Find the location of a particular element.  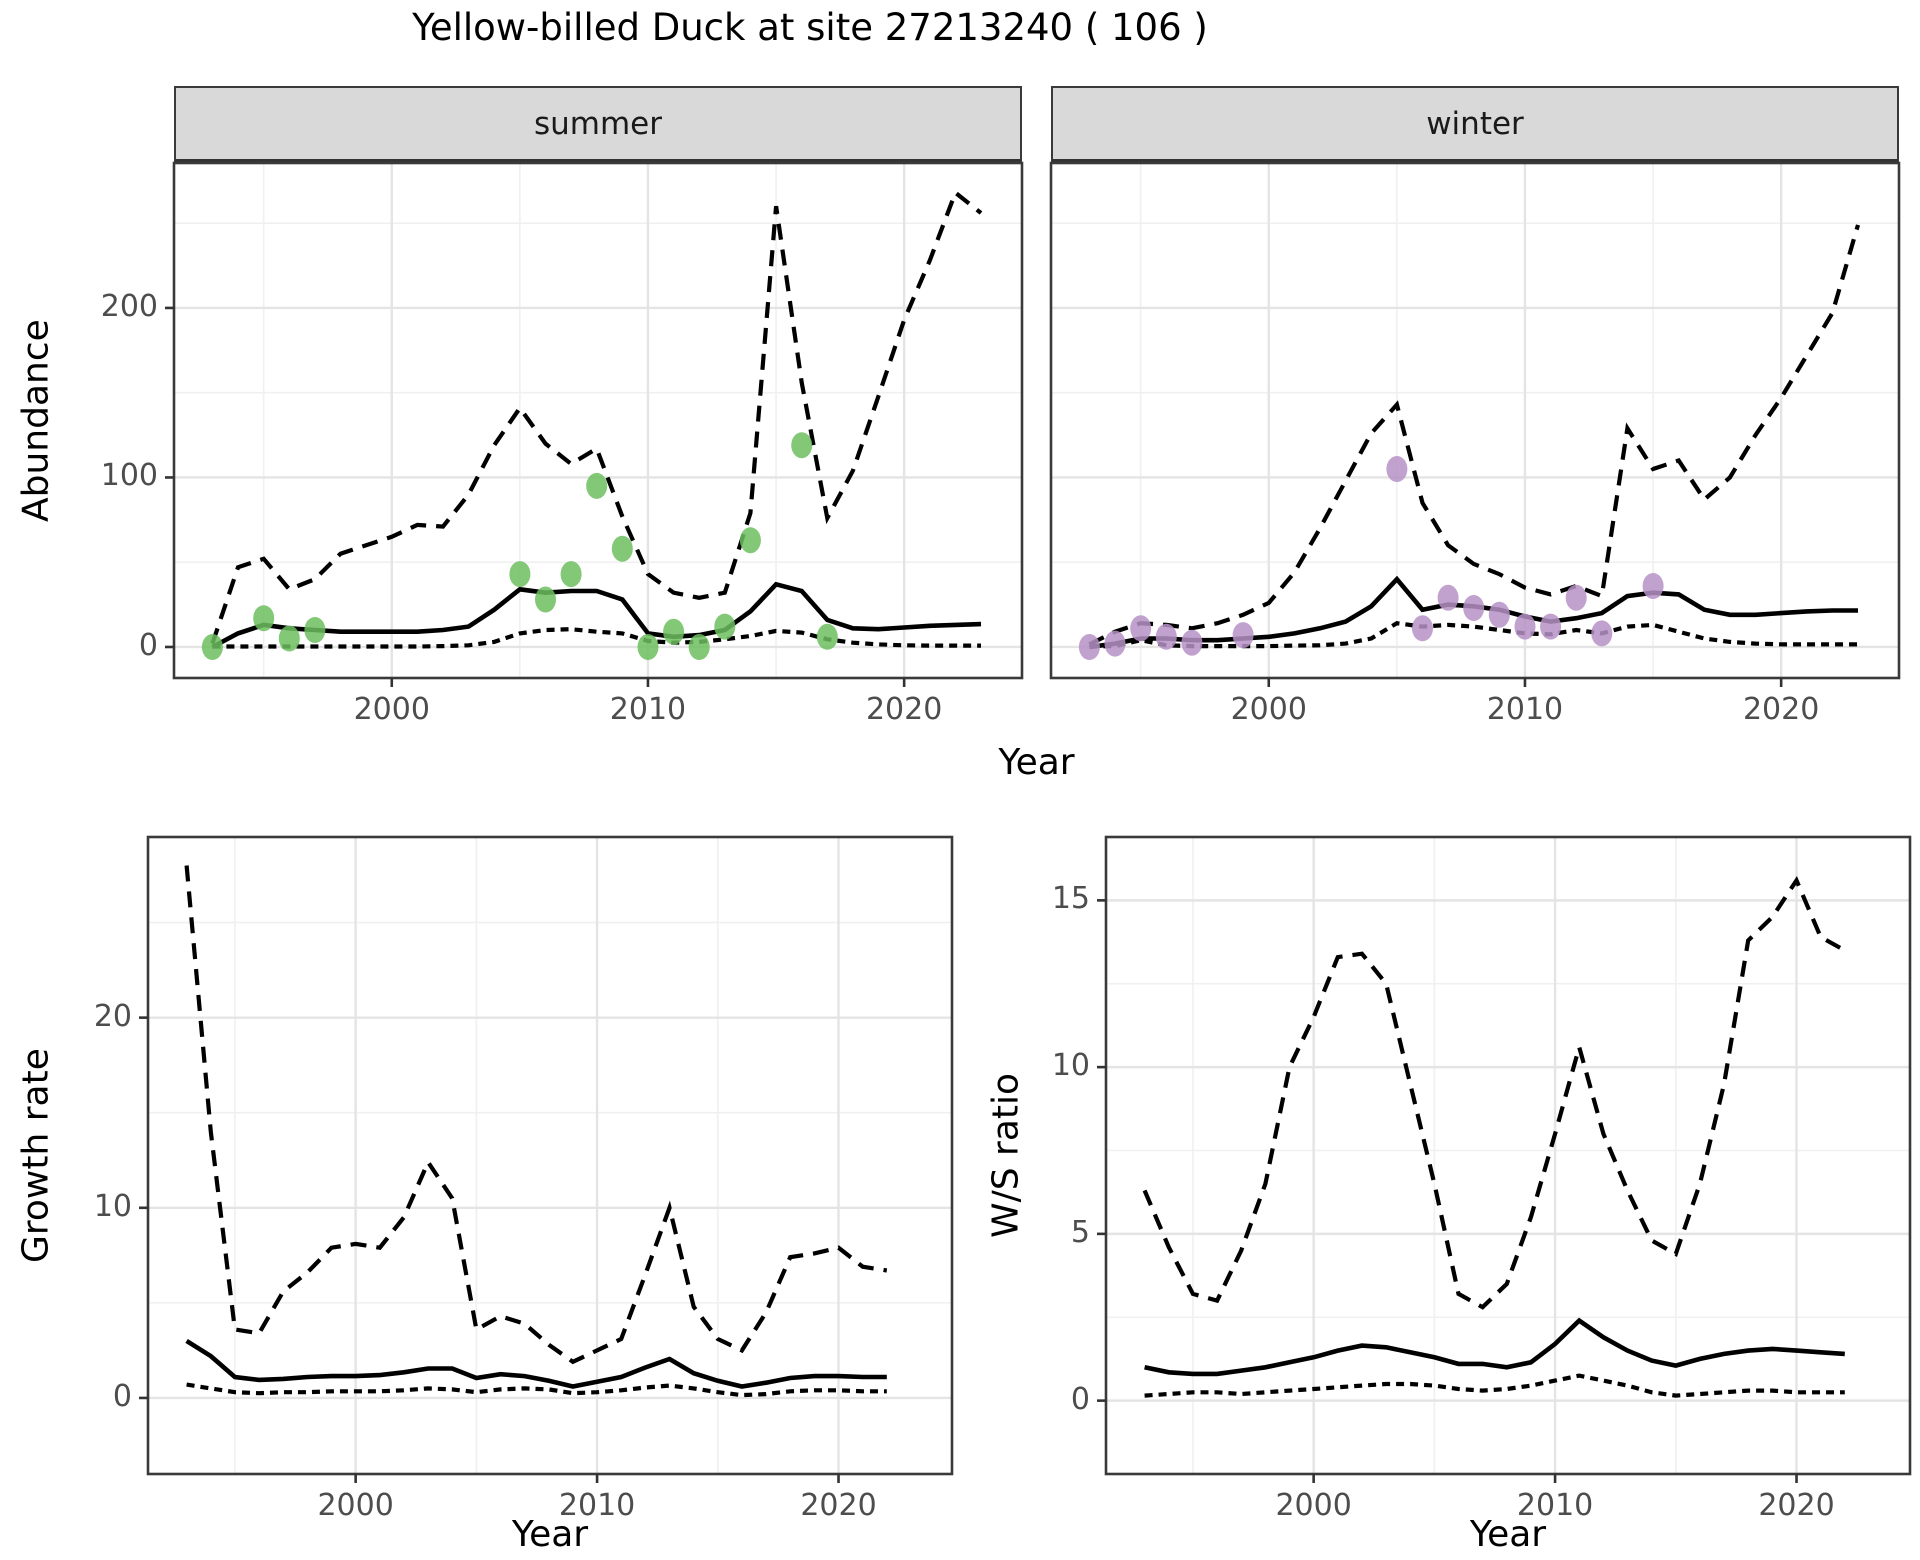

abundance-summer-lower-95ci-line is located at coordinates (596, 638).